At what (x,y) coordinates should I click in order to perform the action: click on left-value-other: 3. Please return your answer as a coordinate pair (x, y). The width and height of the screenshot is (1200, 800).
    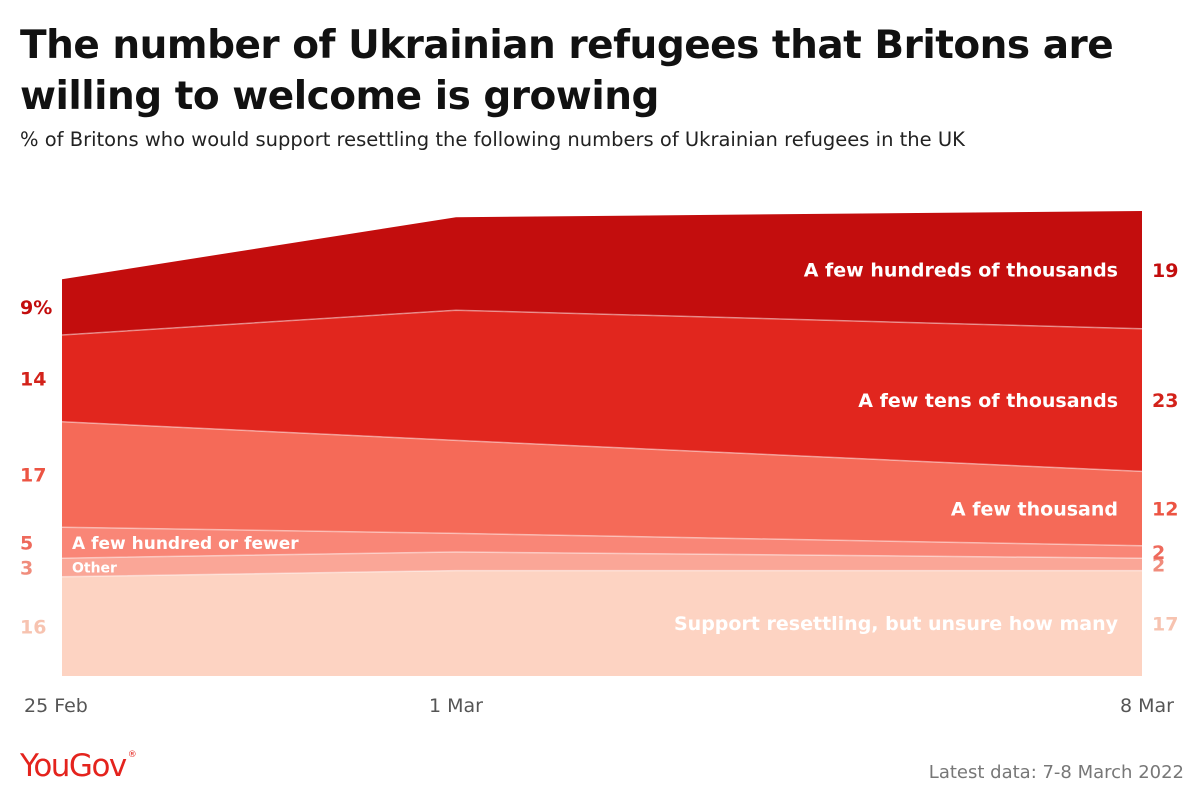
    Looking at the image, I should click on (26, 569).